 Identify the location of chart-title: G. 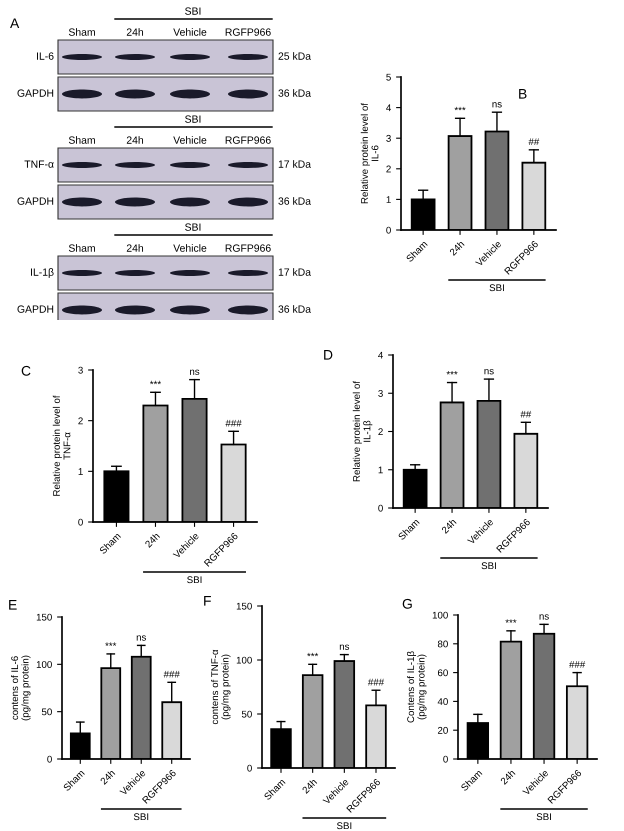
(407, 603).